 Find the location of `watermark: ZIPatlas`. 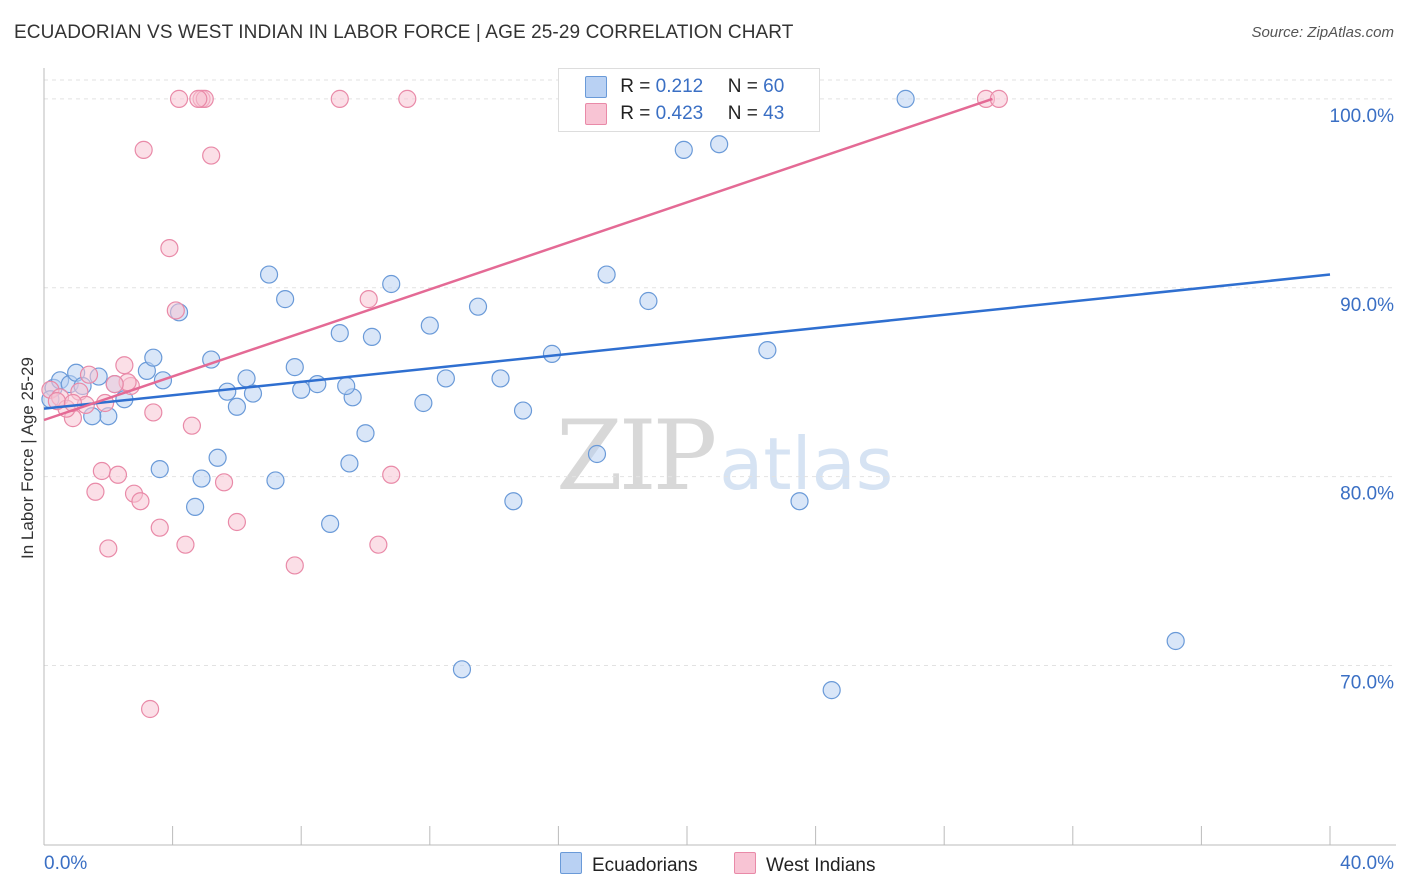

watermark: ZIPatlas is located at coordinates (724, 456).